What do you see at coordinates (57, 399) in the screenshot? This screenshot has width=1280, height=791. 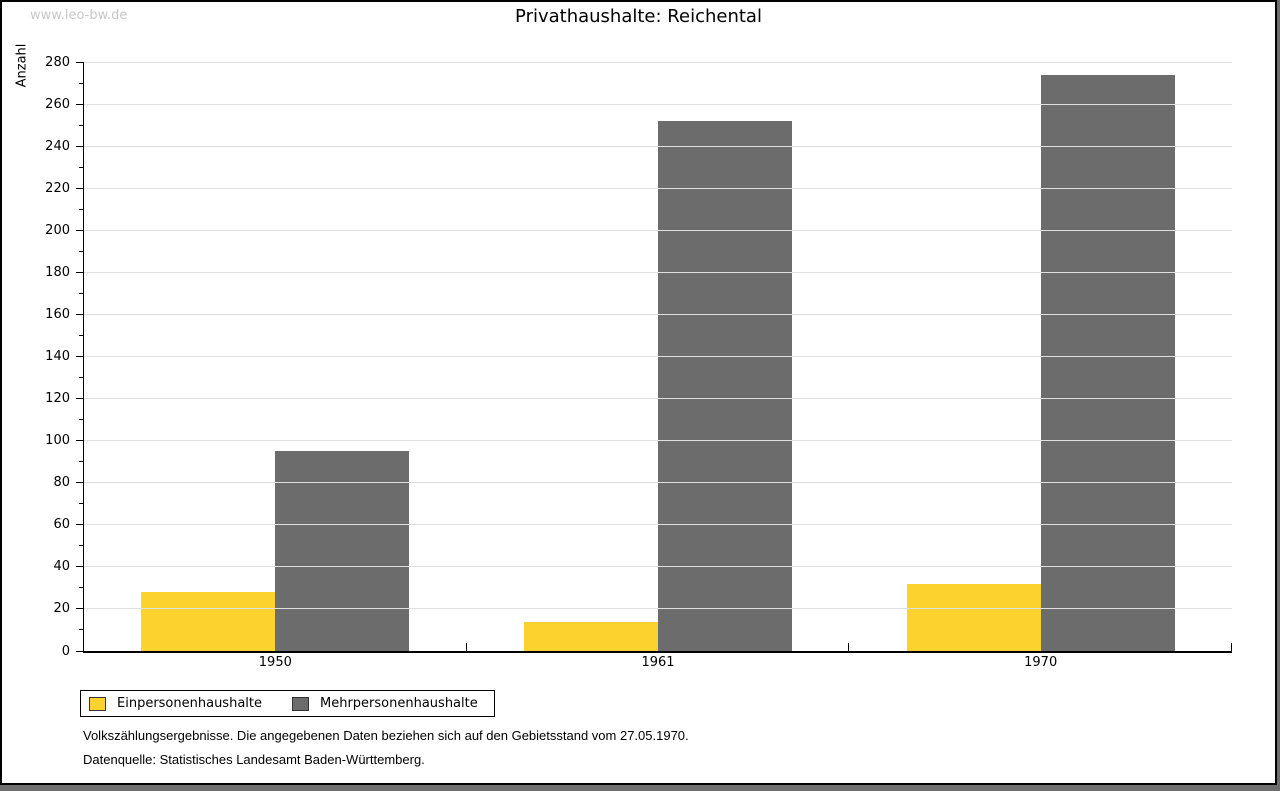 I see `y-tick-label-120: 120` at bounding box center [57, 399].